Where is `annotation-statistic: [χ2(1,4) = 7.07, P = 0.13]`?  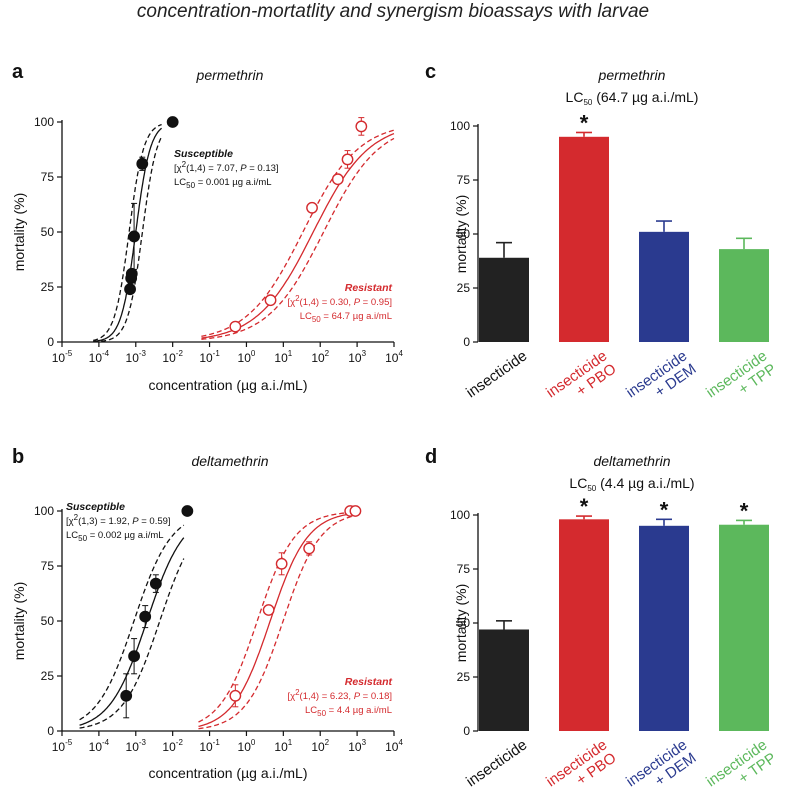
annotation-statistic: [χ2(1,4) = 7.07, P = 0.13] is located at coordinates (226, 167).